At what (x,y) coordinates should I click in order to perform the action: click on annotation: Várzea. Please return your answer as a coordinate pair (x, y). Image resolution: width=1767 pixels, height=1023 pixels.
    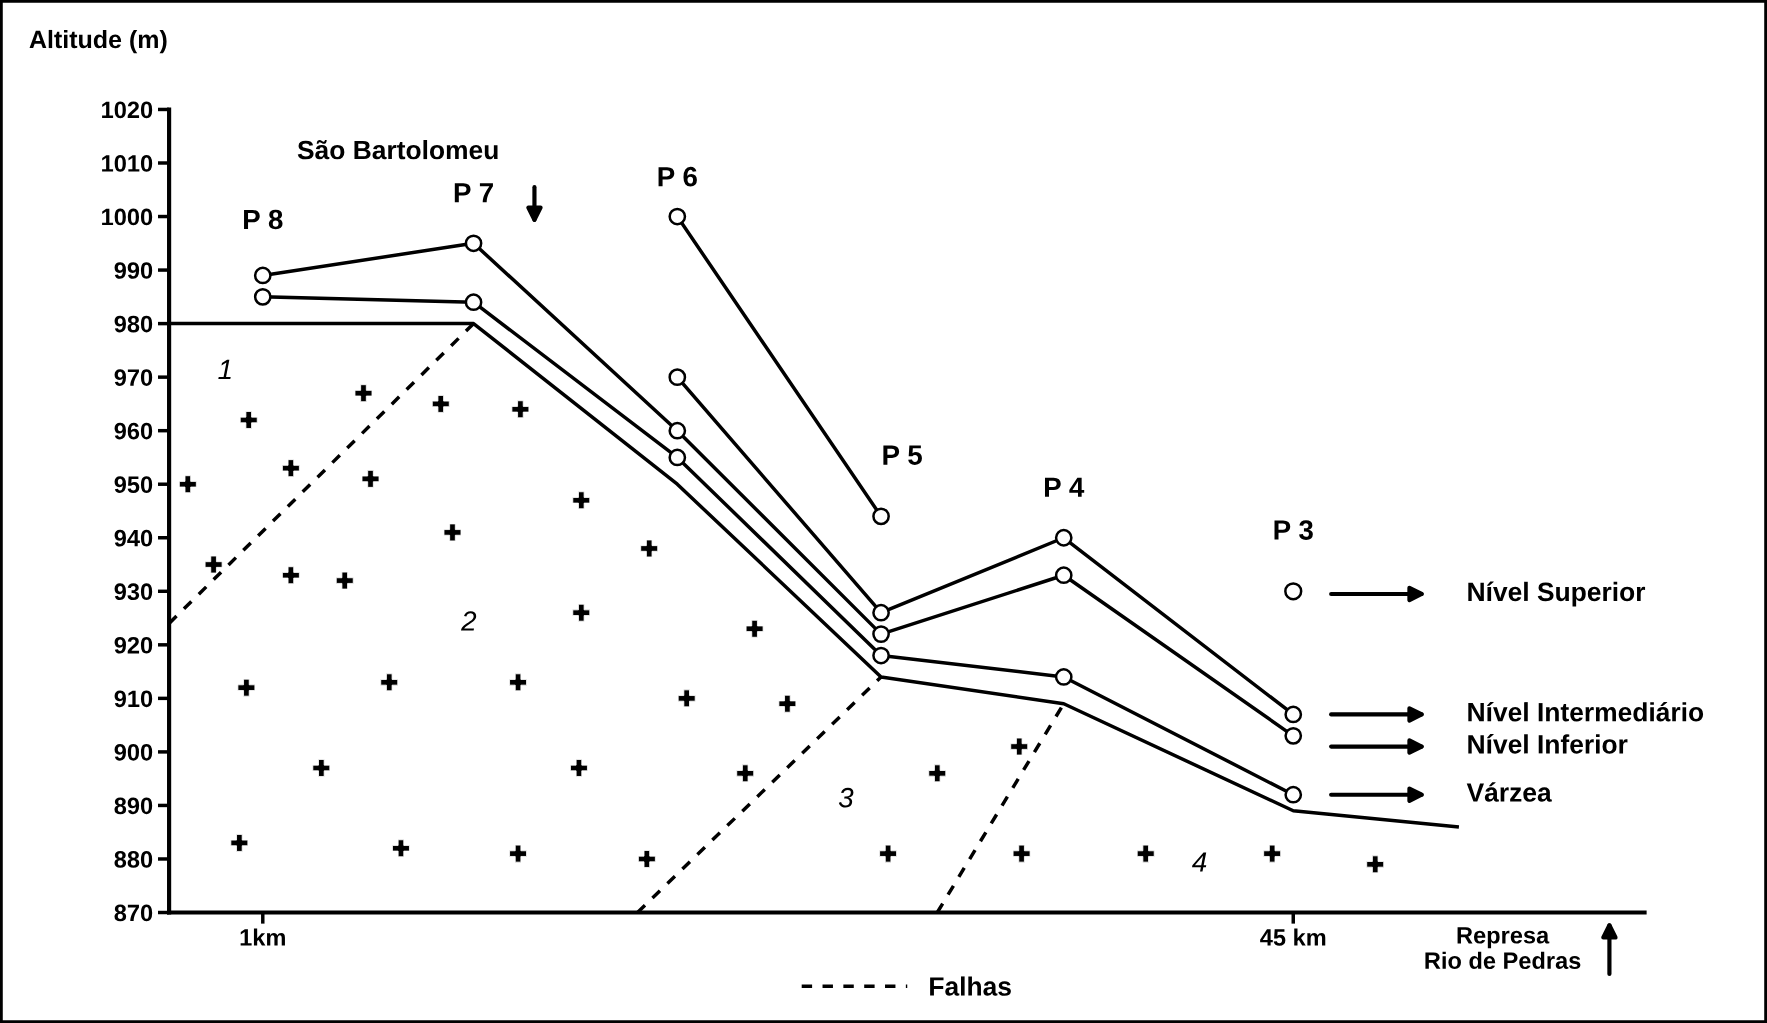
    Looking at the image, I should click on (1509, 792).